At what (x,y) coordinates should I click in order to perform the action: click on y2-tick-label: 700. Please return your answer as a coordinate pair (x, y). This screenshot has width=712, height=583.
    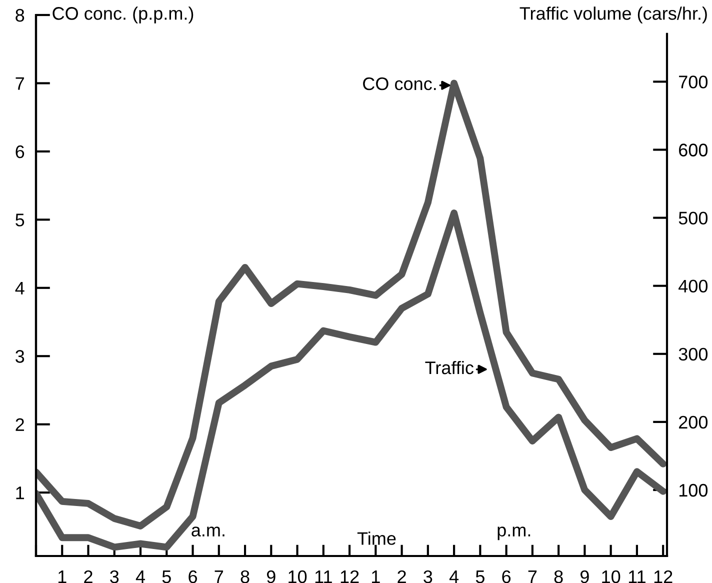
    Looking at the image, I should click on (693, 82).